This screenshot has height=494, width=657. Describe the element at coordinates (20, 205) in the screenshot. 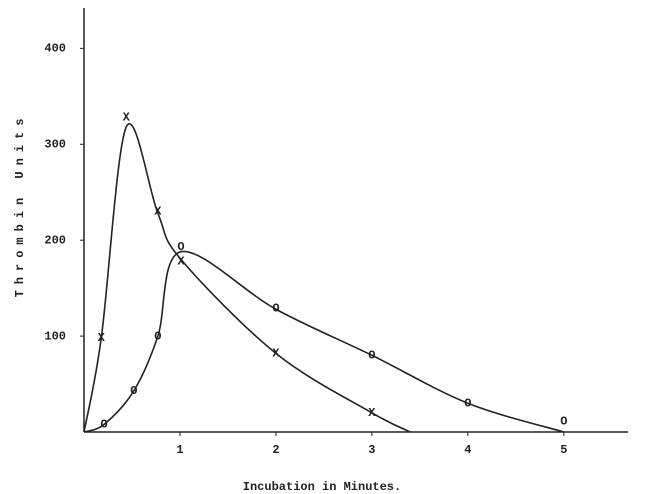

I see `y-axis-label: Thrombin Units` at that location.